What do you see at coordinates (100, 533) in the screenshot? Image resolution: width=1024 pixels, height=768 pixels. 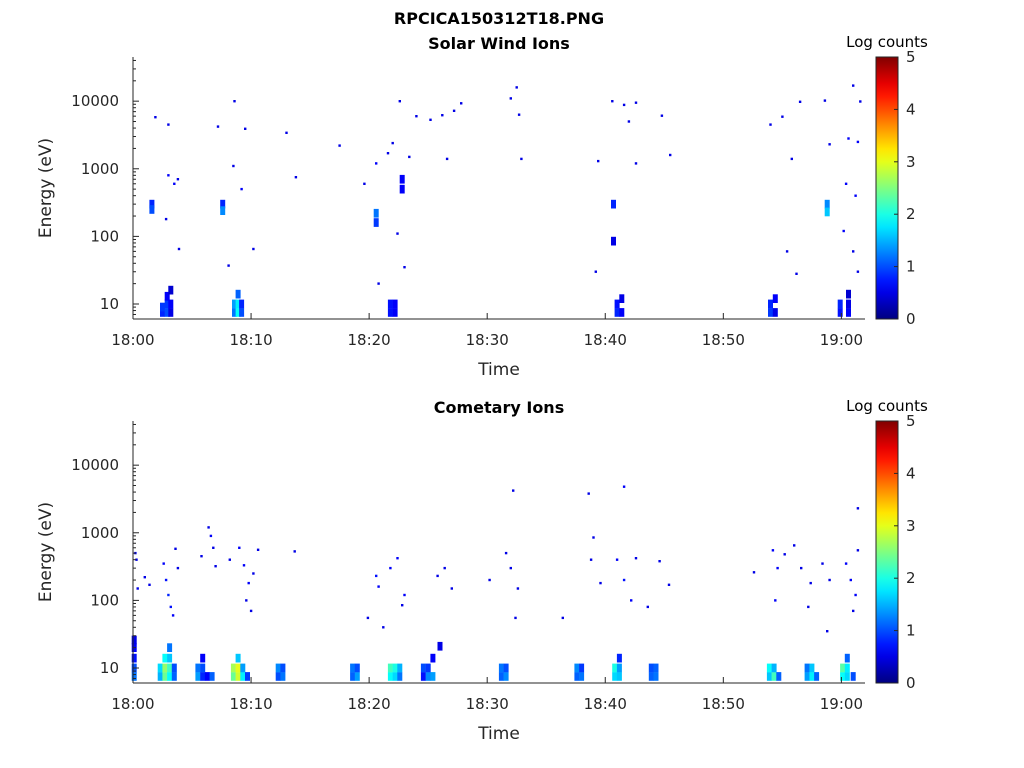 I see `y-tick-label: 1000` at bounding box center [100, 533].